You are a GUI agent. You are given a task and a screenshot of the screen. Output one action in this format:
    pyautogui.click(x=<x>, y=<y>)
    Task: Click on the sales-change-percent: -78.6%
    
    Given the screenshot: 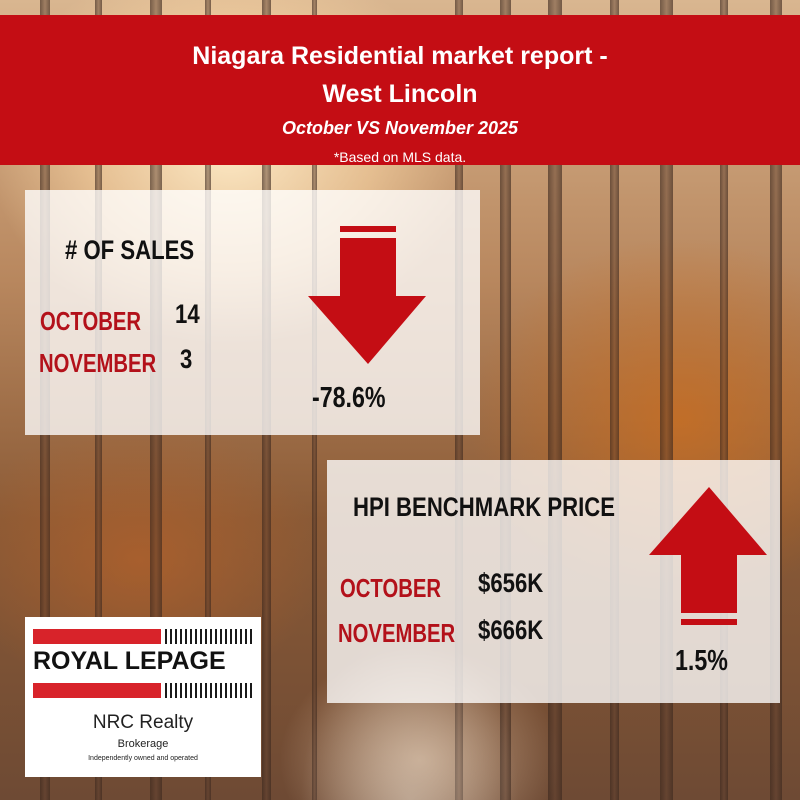 What is the action you would take?
    pyautogui.click(x=349, y=398)
    